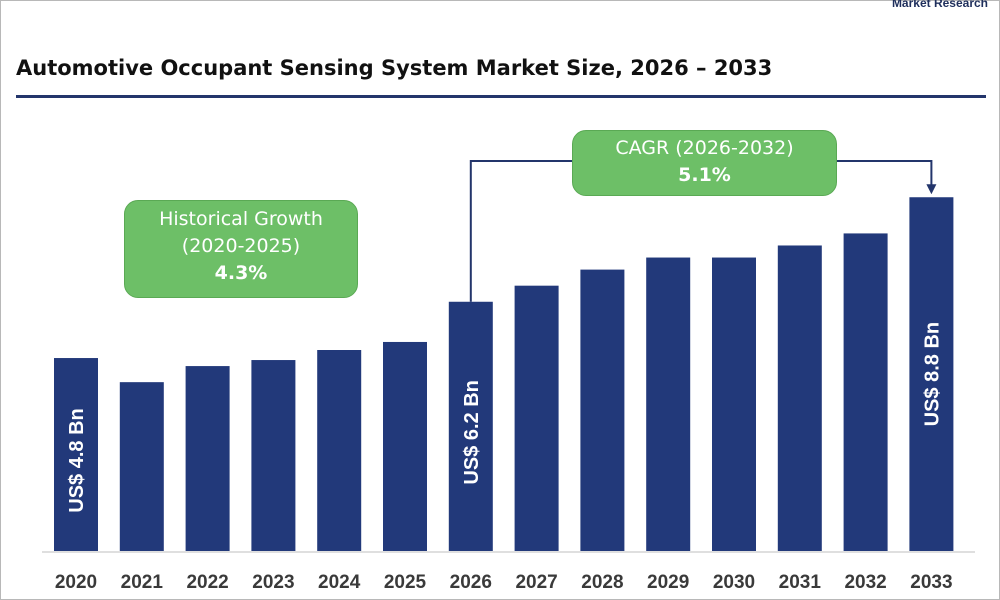 This screenshot has width=1000, height=600. What do you see at coordinates (602, 410) in the screenshot?
I see `bar-2028` at bounding box center [602, 410].